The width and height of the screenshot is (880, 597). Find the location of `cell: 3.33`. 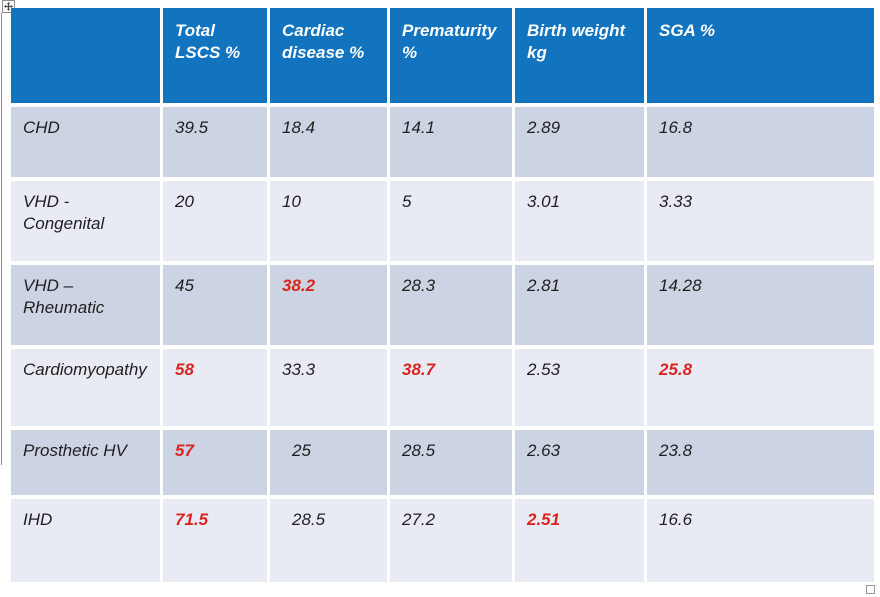

cell: 3.33 is located at coordinates (760, 221).